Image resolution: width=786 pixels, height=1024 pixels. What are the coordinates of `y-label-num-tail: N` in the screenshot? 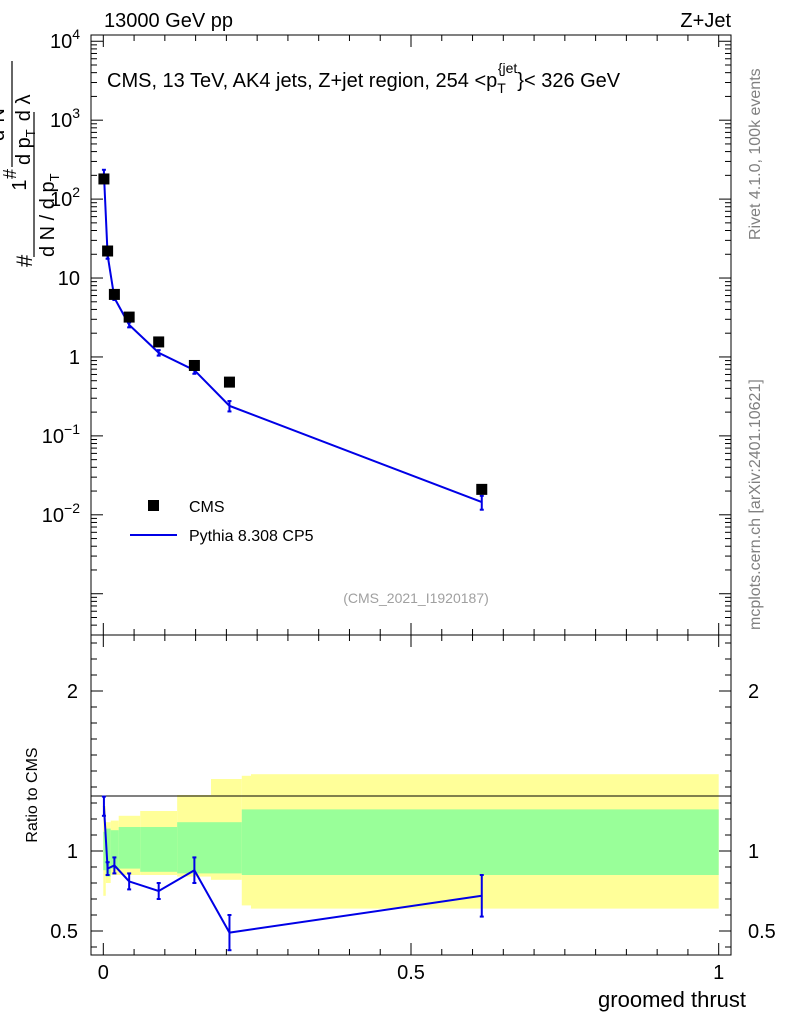 It's located at (4, 115).